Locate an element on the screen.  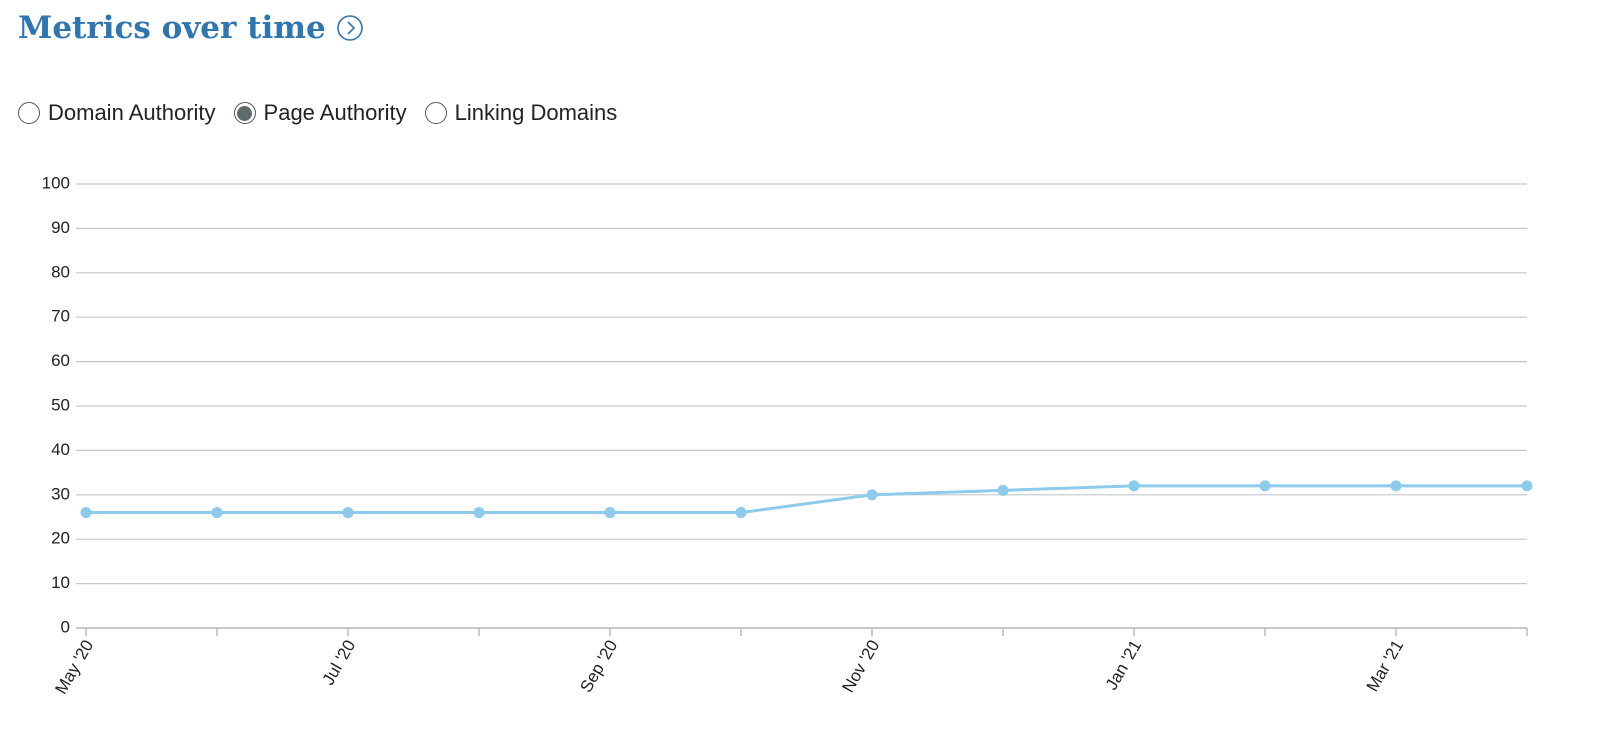
metric-radio: Linking Domains is located at coordinates (521, 113).